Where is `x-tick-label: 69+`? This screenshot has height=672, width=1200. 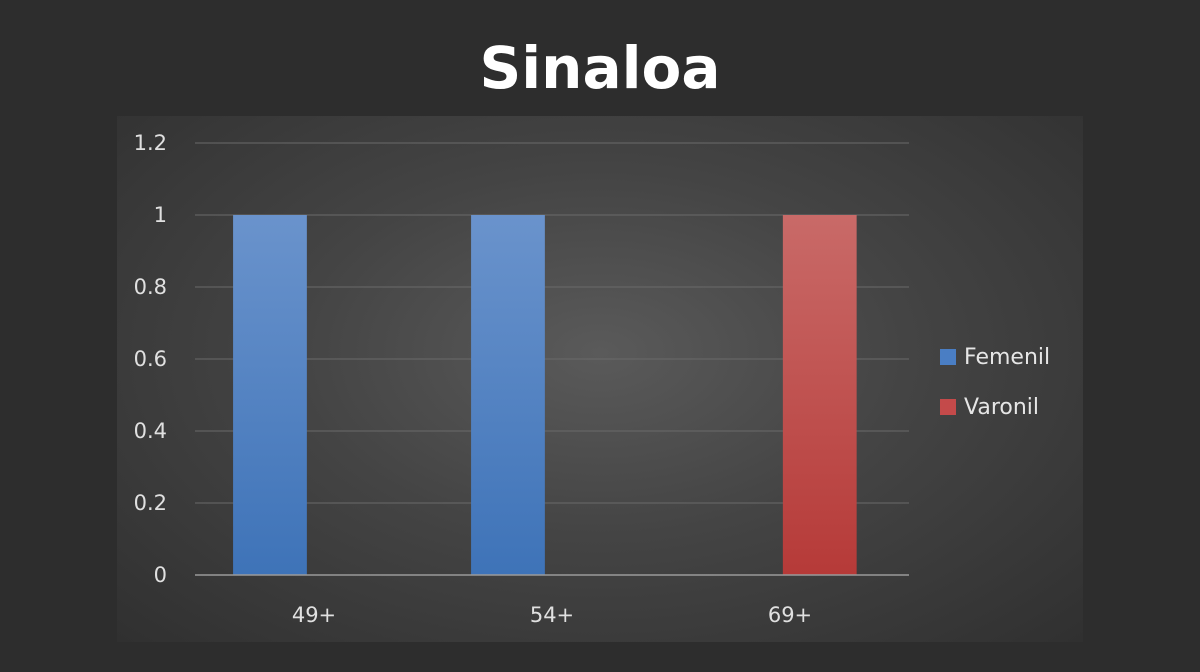
x-tick-label: 69+ is located at coordinates (790, 615).